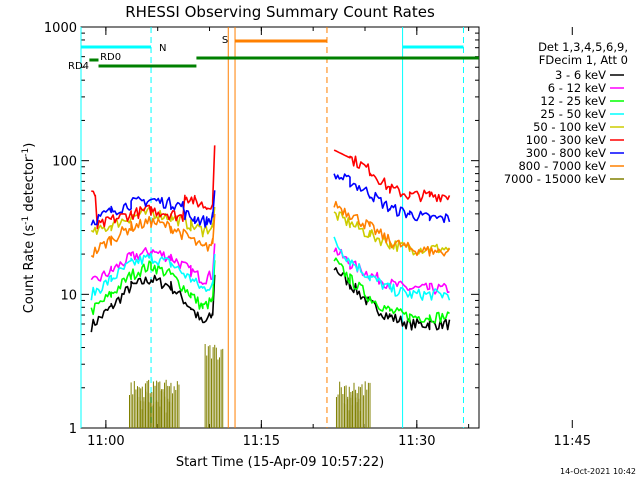 The width and height of the screenshot is (640, 480). I want to click on rd0-label: RD0, so click(110, 57).